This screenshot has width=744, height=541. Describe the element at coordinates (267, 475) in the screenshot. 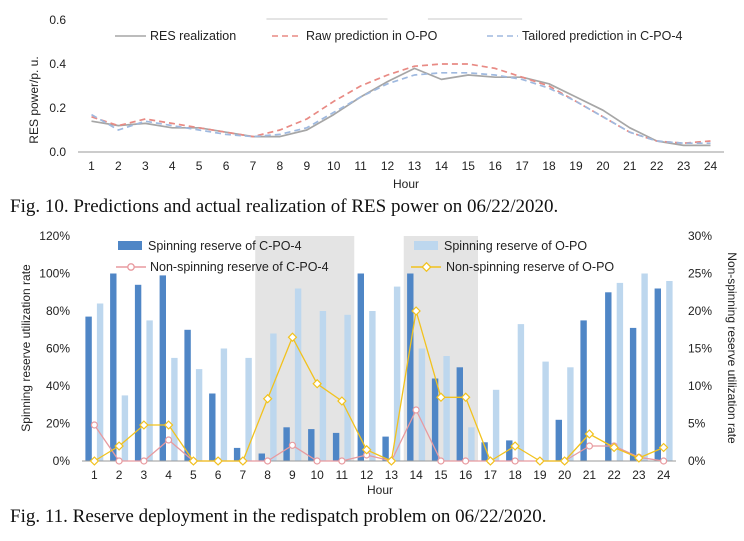

I see `fig11-x-tick-label: 8` at that location.